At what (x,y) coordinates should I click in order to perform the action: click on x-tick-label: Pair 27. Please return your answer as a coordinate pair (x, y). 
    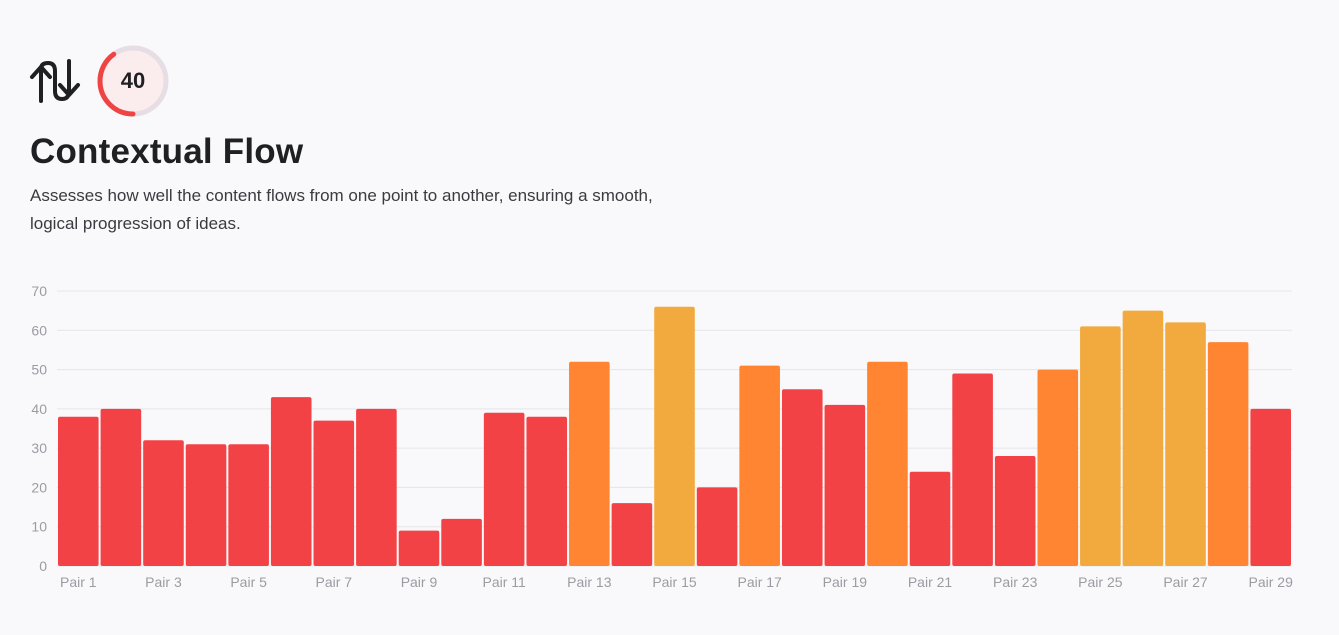
    Looking at the image, I should click on (1185, 582).